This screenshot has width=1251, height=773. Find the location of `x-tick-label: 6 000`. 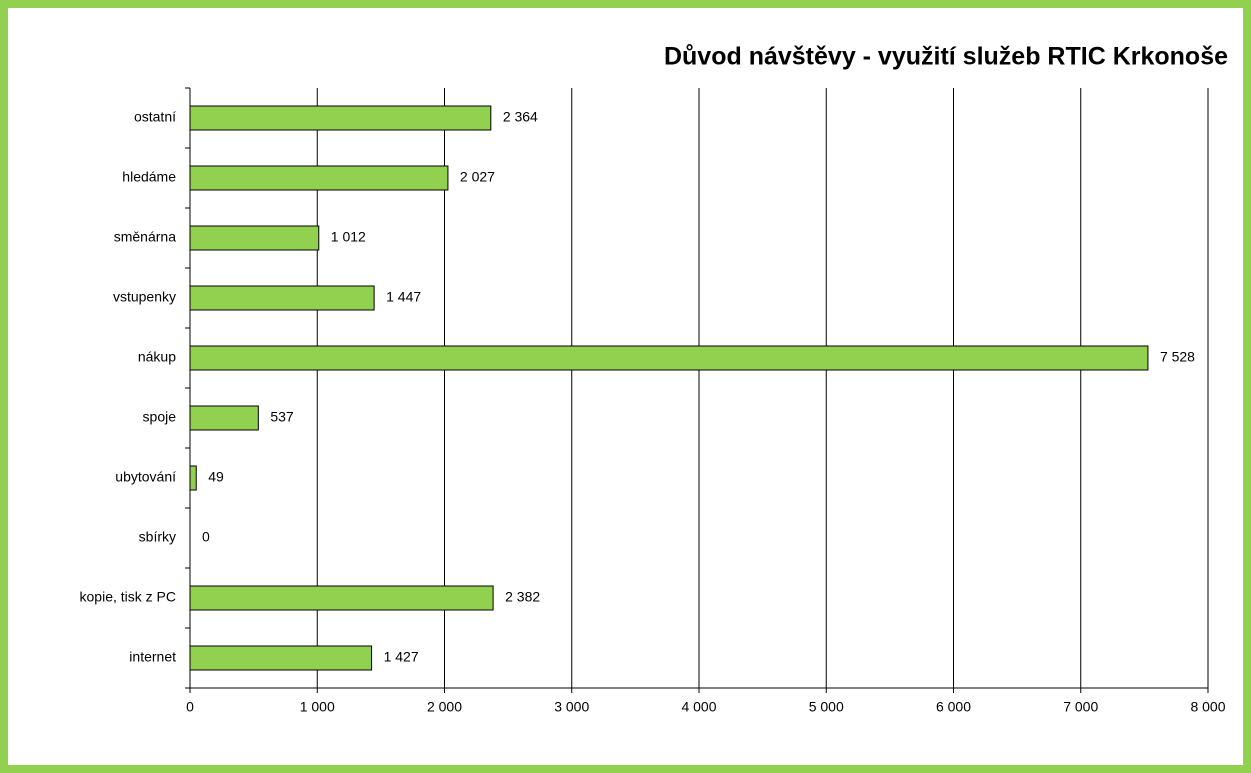

x-tick-label: 6 000 is located at coordinates (953, 707).